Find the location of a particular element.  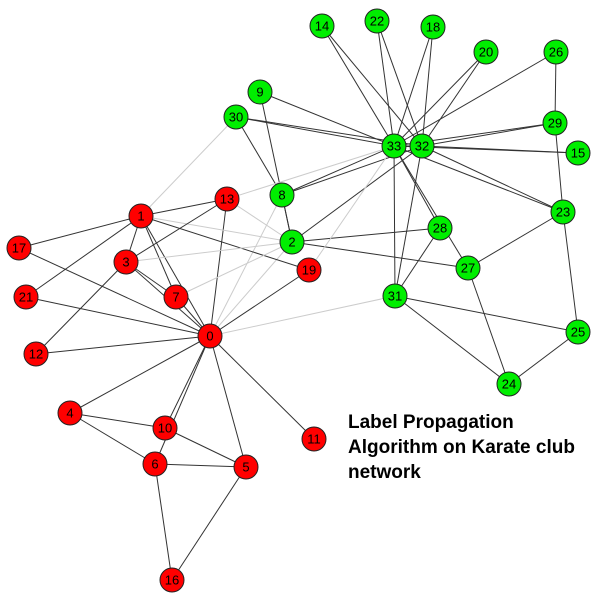

node-28: 28 is located at coordinates (440, 228).